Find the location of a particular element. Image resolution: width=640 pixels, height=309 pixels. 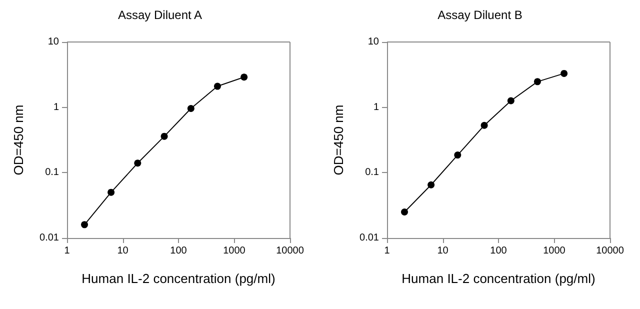

chart-title: Assay Diluent B is located at coordinates (480, 15).